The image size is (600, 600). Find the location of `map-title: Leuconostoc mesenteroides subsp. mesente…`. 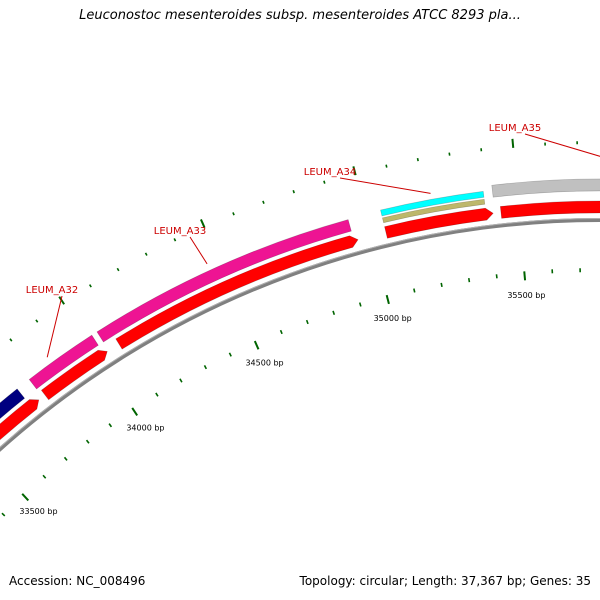

map-title: Leuconostoc mesenteroides subsp. mesente… is located at coordinates (300, 15).